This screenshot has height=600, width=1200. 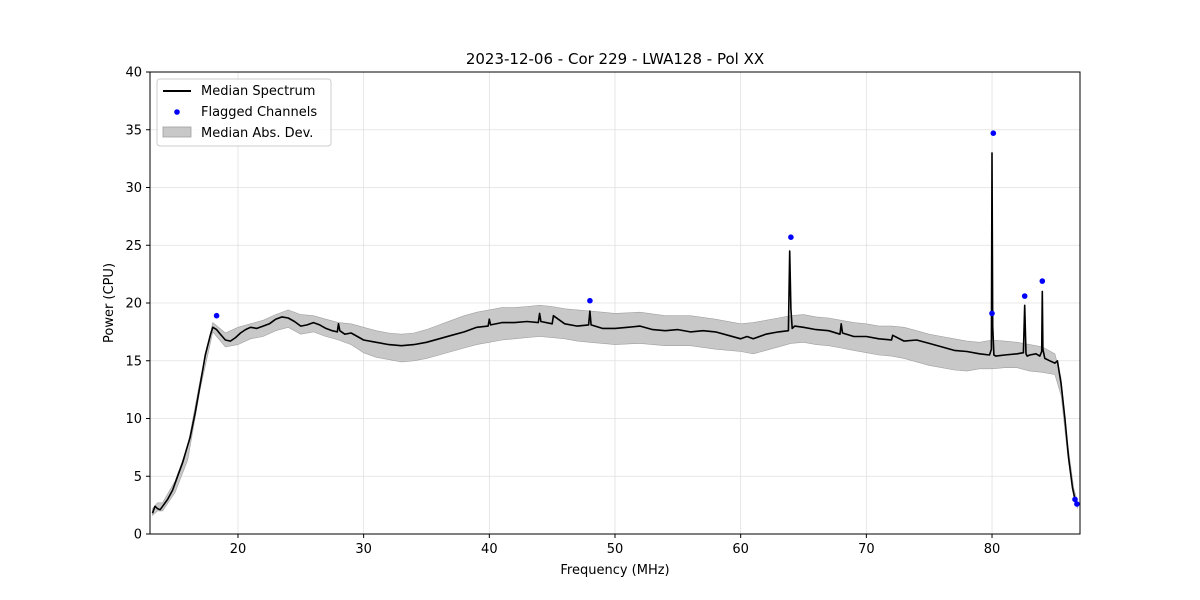 I want to click on legend-box, so click(x=244, y=112).